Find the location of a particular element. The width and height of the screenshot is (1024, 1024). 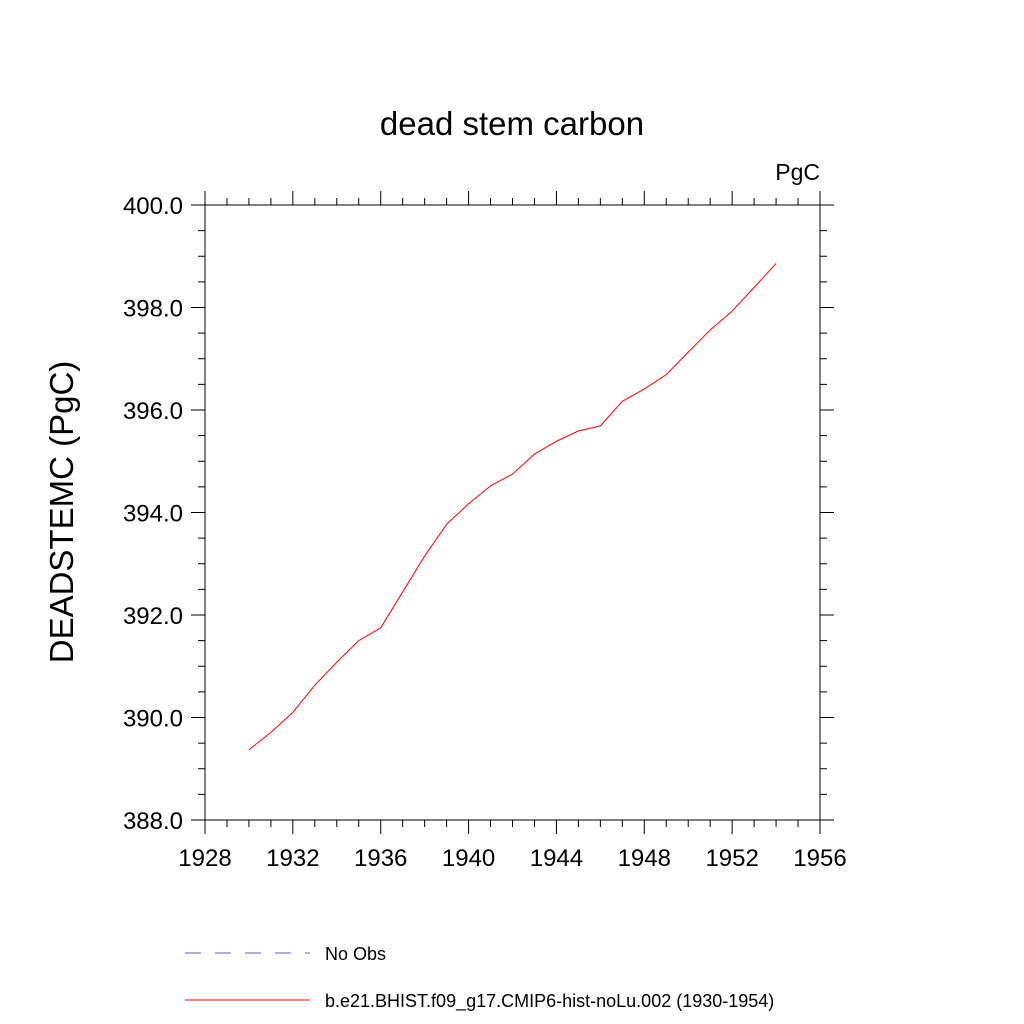

x-tick-label: 1936 is located at coordinates (380, 858).